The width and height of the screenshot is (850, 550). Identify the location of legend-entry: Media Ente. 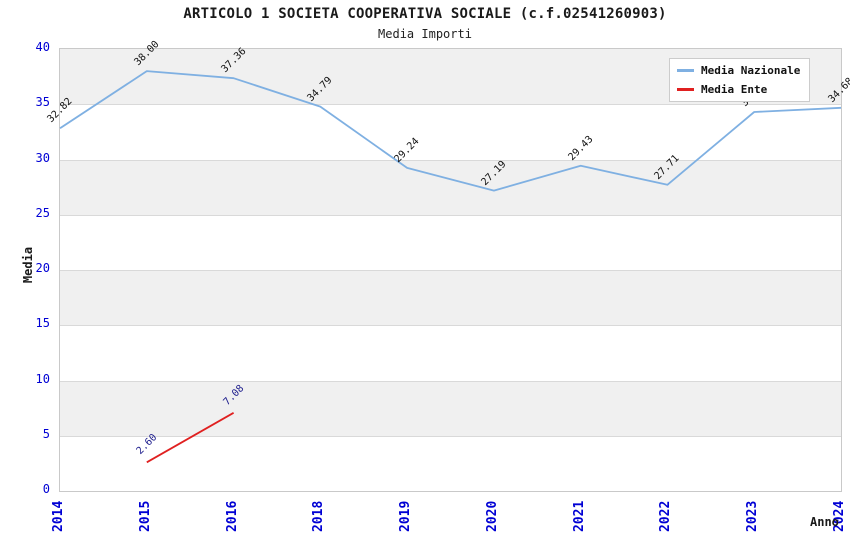
(739, 90).